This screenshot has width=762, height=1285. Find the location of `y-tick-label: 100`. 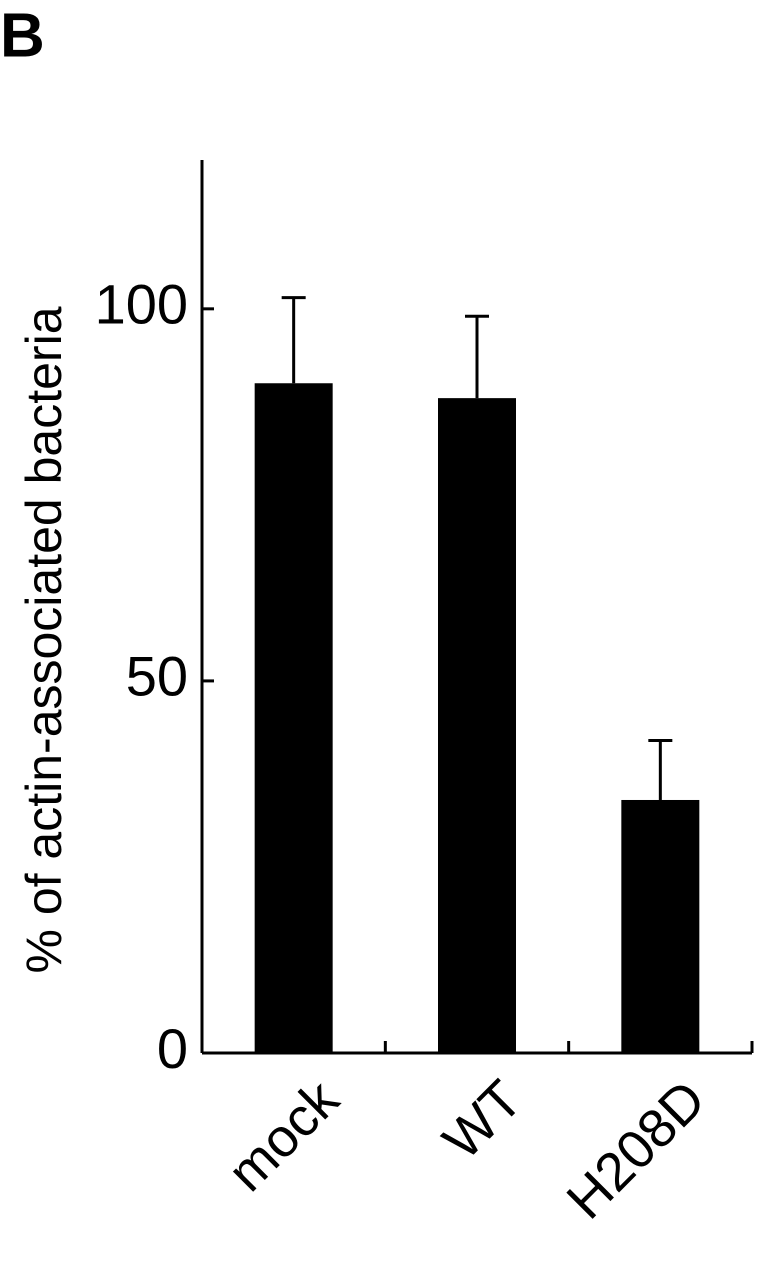

y-tick-label: 100 is located at coordinates (141, 304).